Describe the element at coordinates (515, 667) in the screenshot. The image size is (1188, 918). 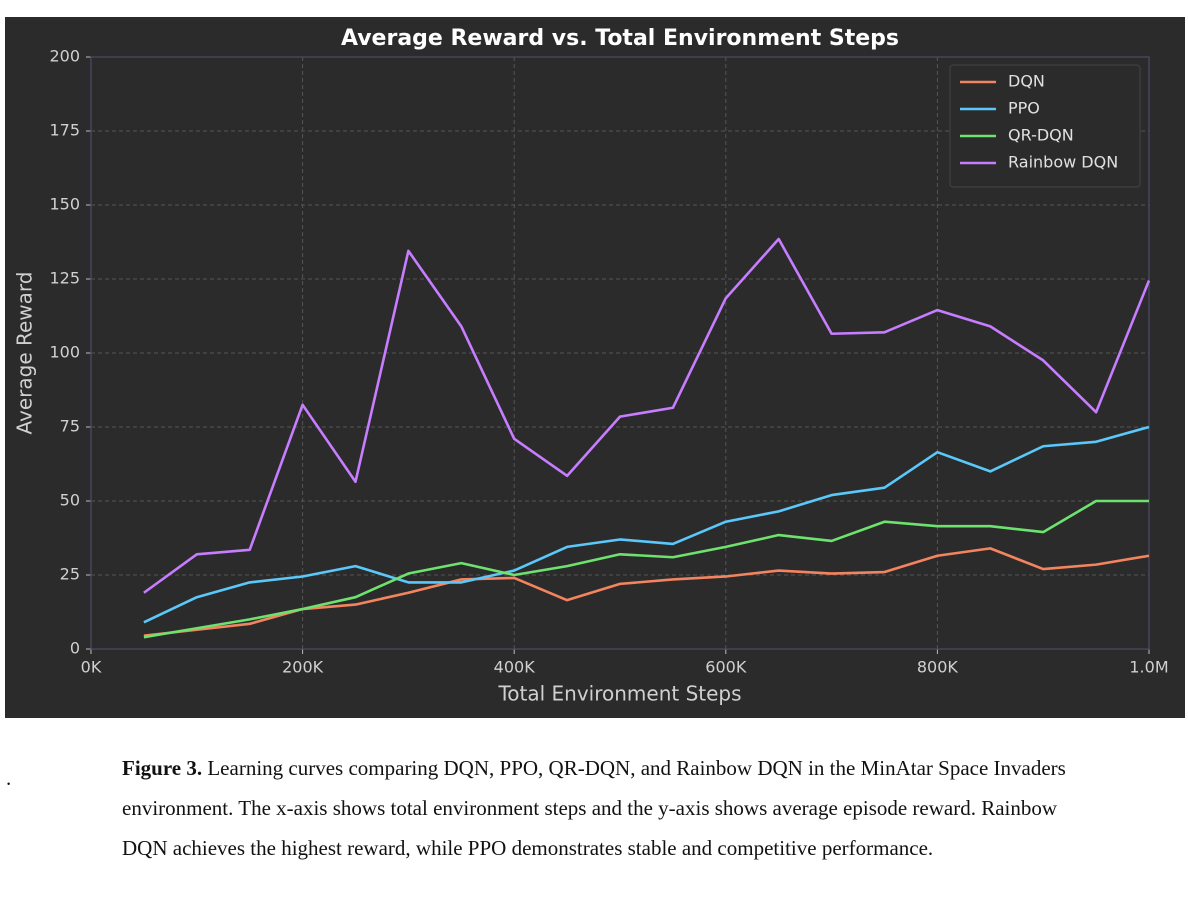
I see `x-tick-label: 400K` at that location.